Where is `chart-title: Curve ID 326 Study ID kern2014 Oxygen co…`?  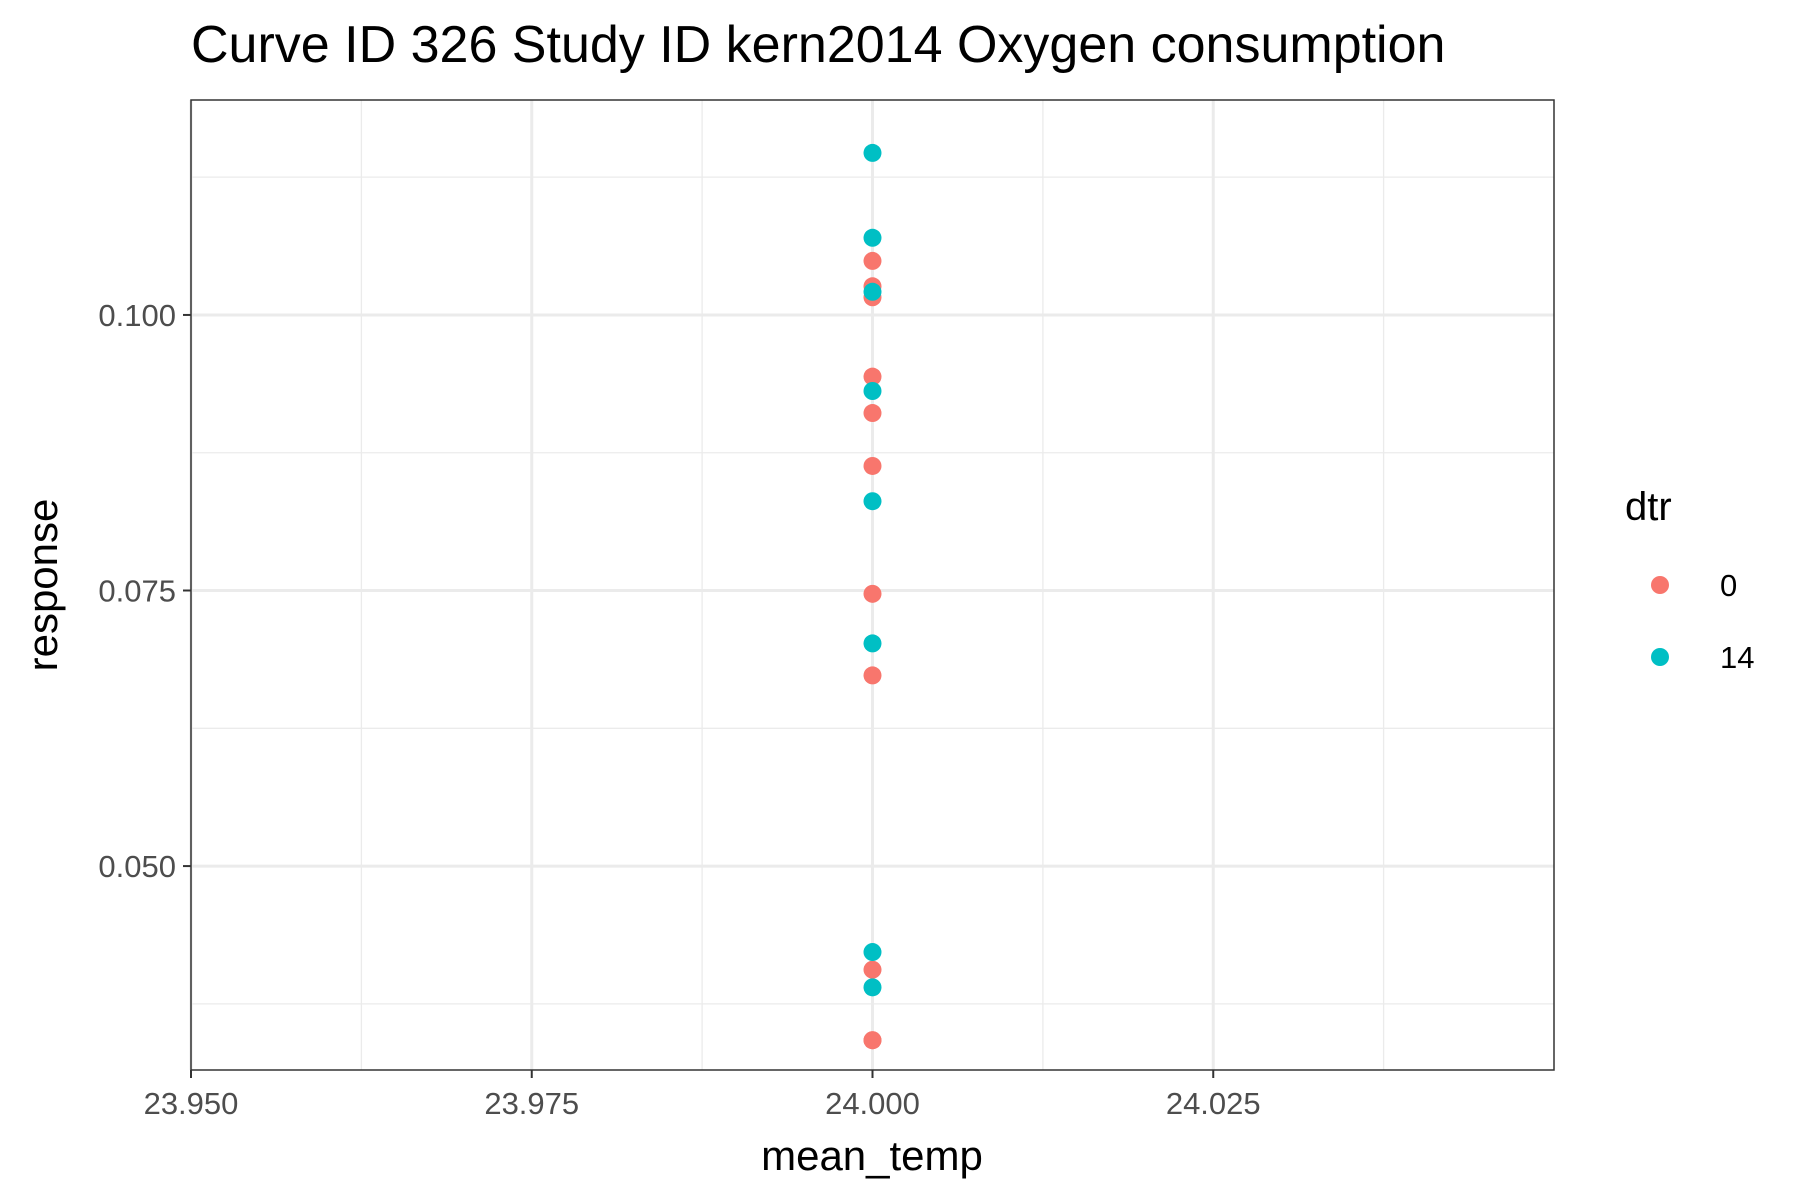
chart-title: Curve ID 326 Study ID kern2014 Oxygen co… is located at coordinates (818, 45).